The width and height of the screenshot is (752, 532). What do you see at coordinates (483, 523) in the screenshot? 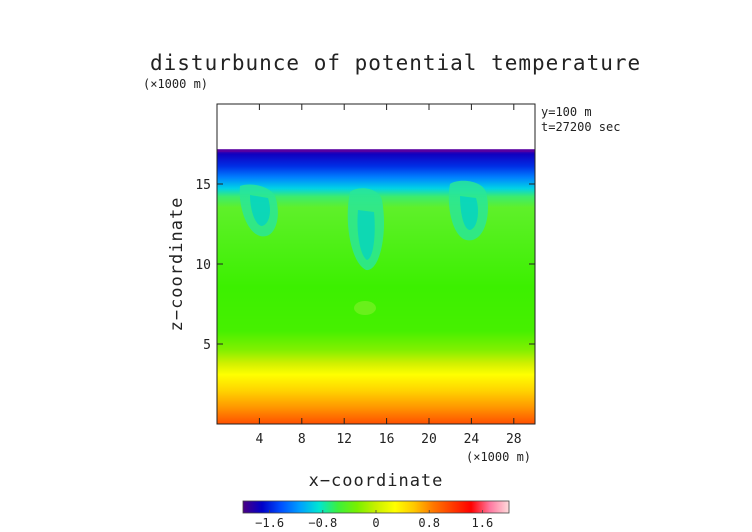
I see `colorbar-tick-label: 1.6` at bounding box center [483, 523].